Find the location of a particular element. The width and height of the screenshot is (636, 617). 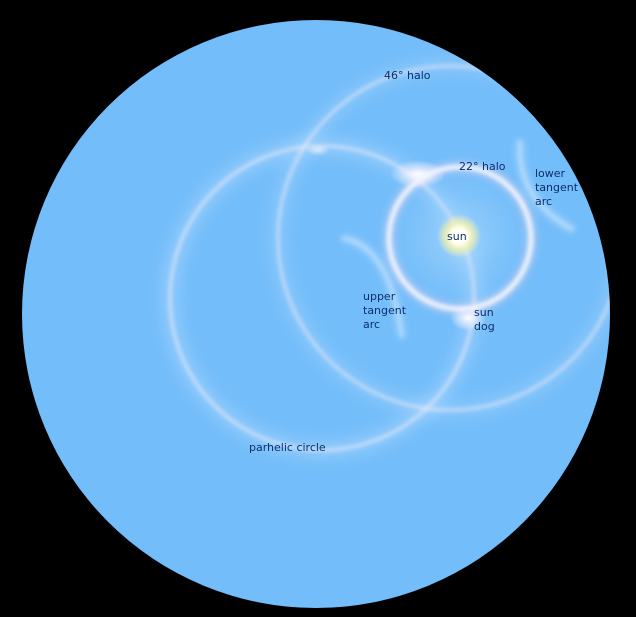

label-22-halo: 22° halo is located at coordinates (482, 166).